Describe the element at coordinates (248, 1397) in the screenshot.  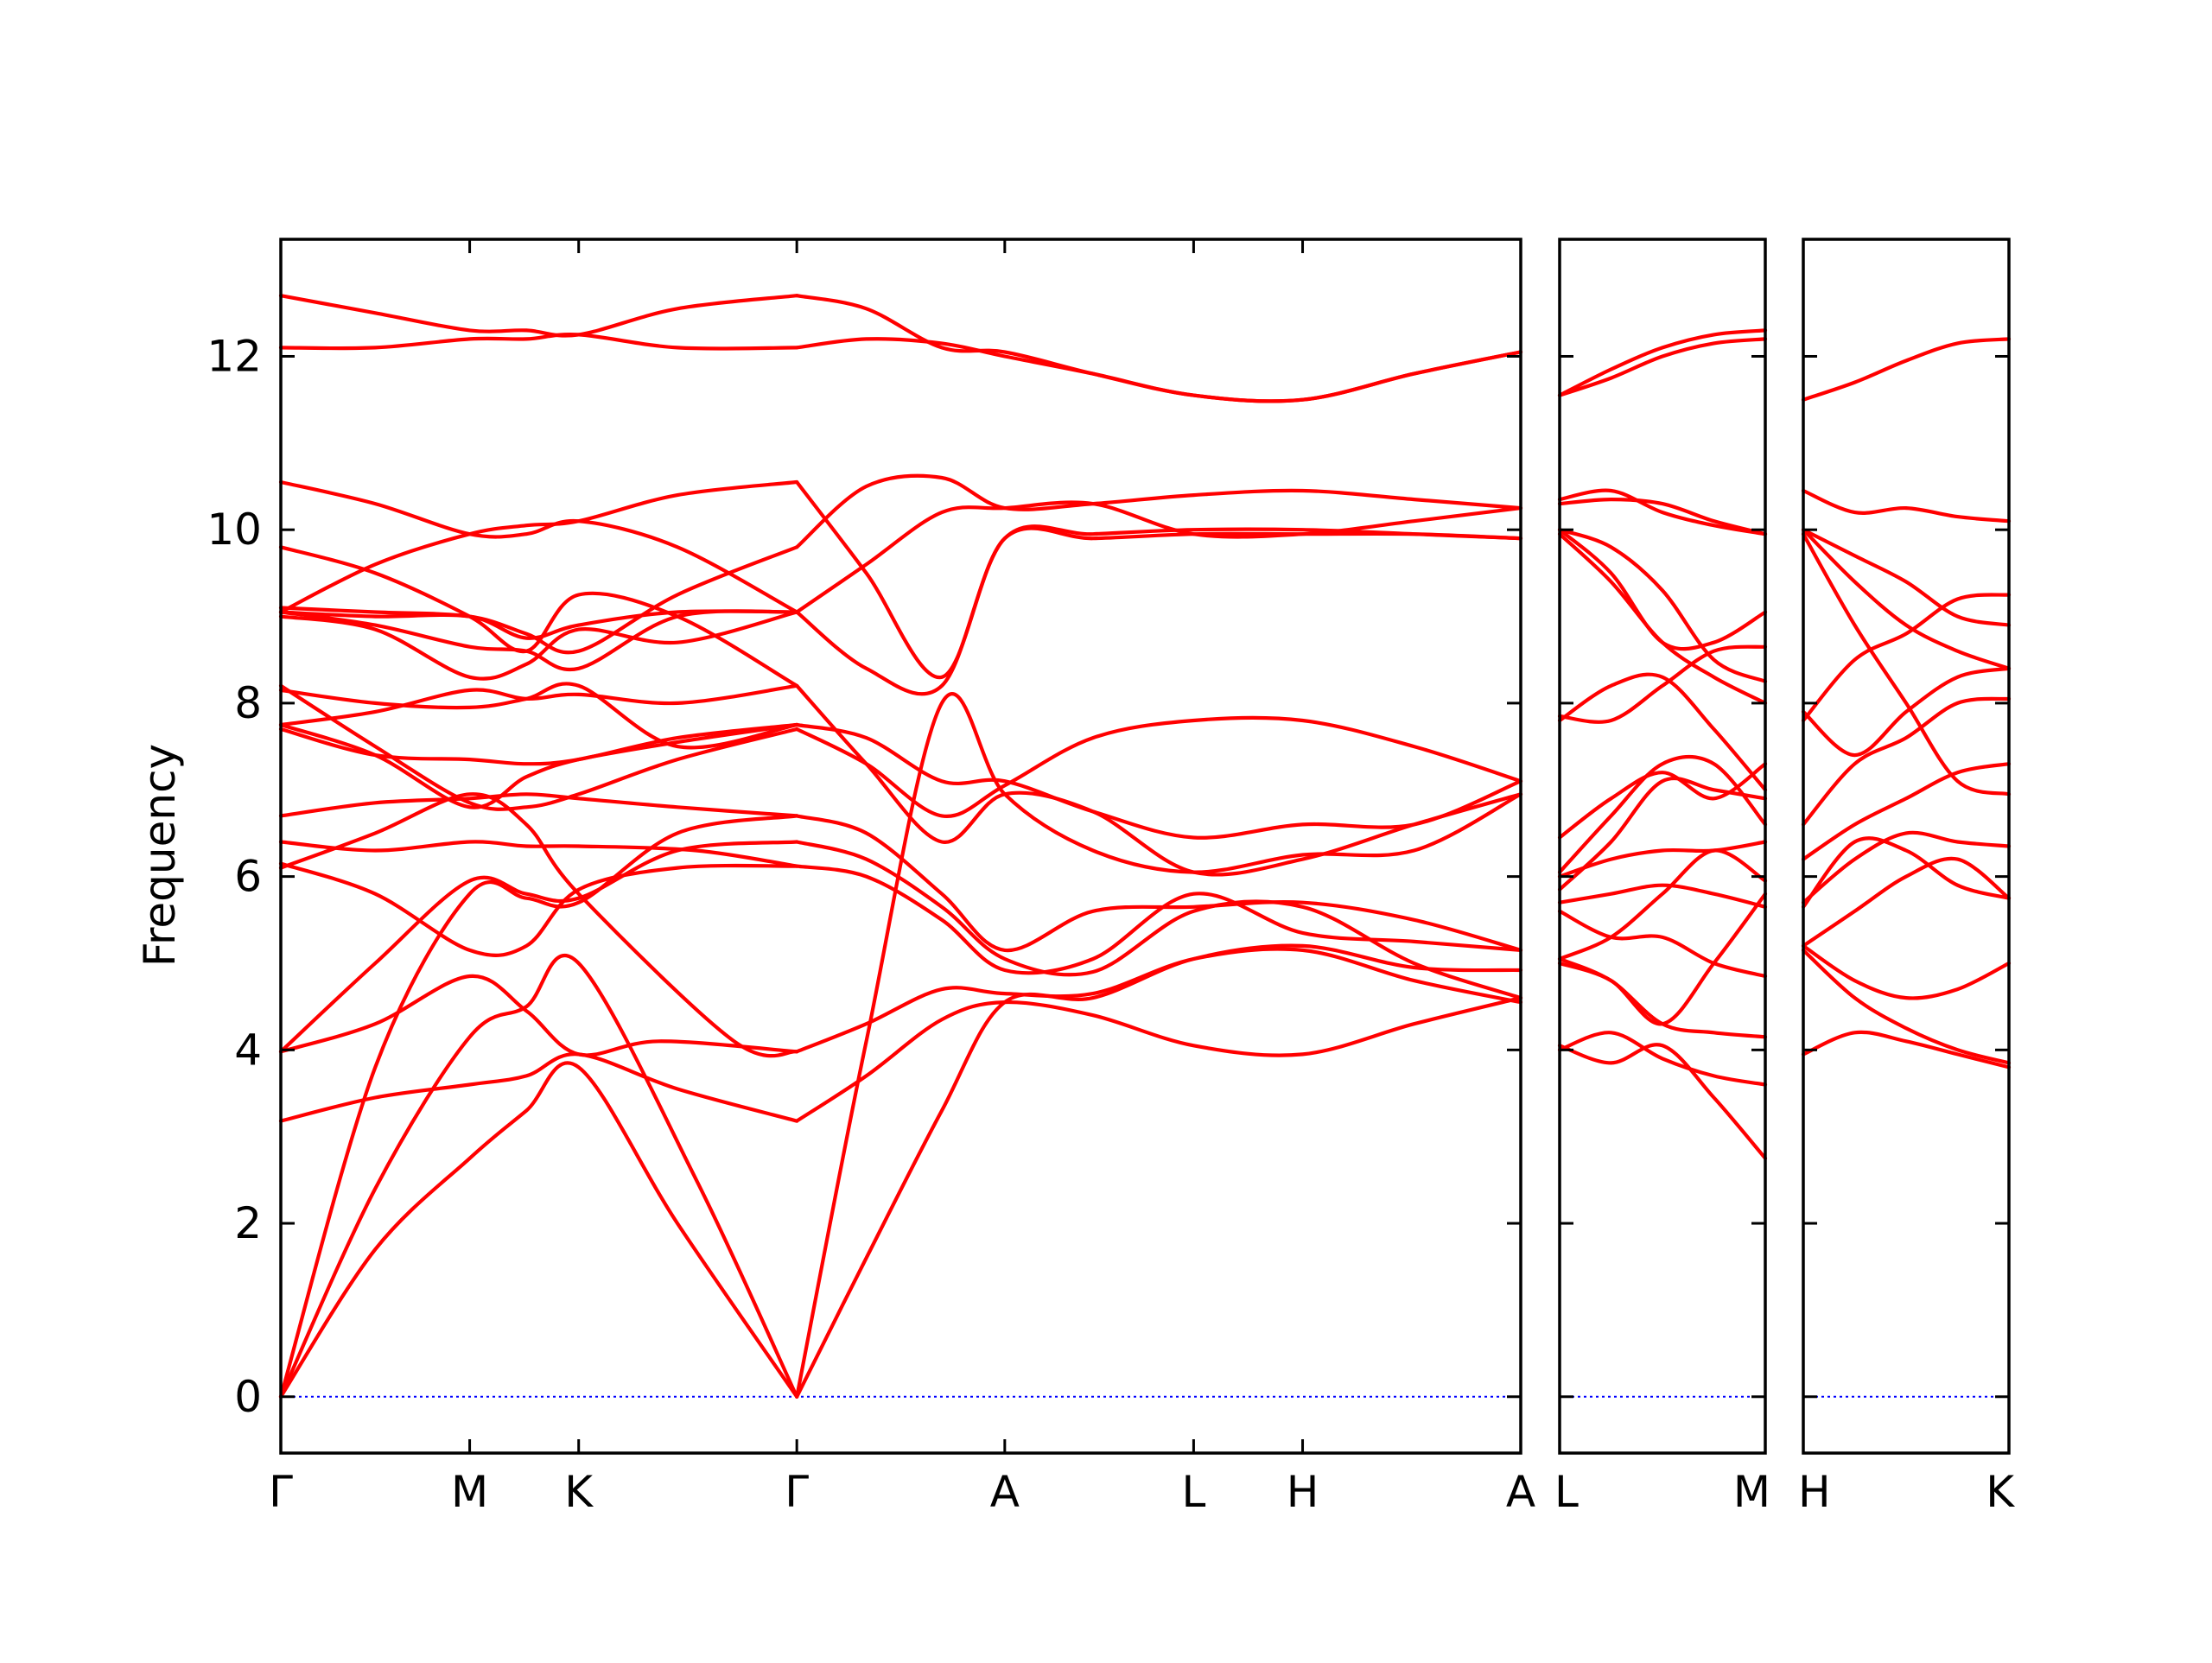
I see `y-tick-label: 0` at that location.